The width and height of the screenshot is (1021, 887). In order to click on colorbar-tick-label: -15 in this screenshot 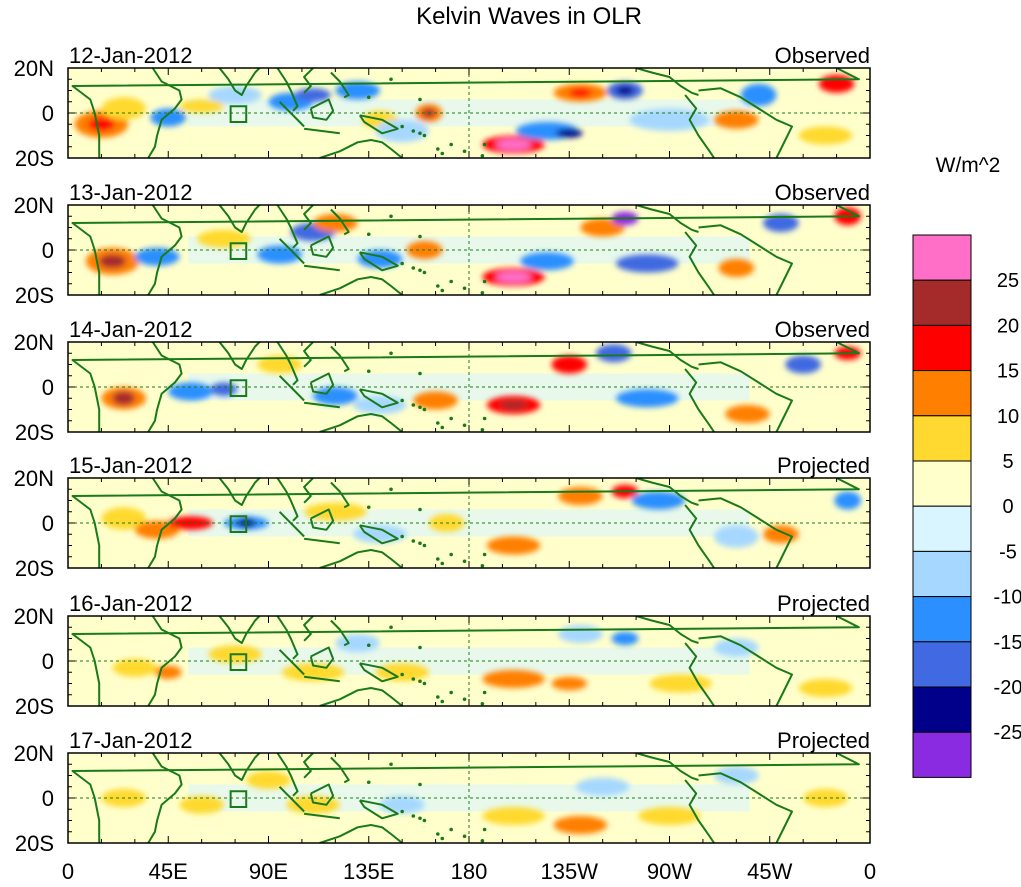, I will do `click(1007, 643)`.